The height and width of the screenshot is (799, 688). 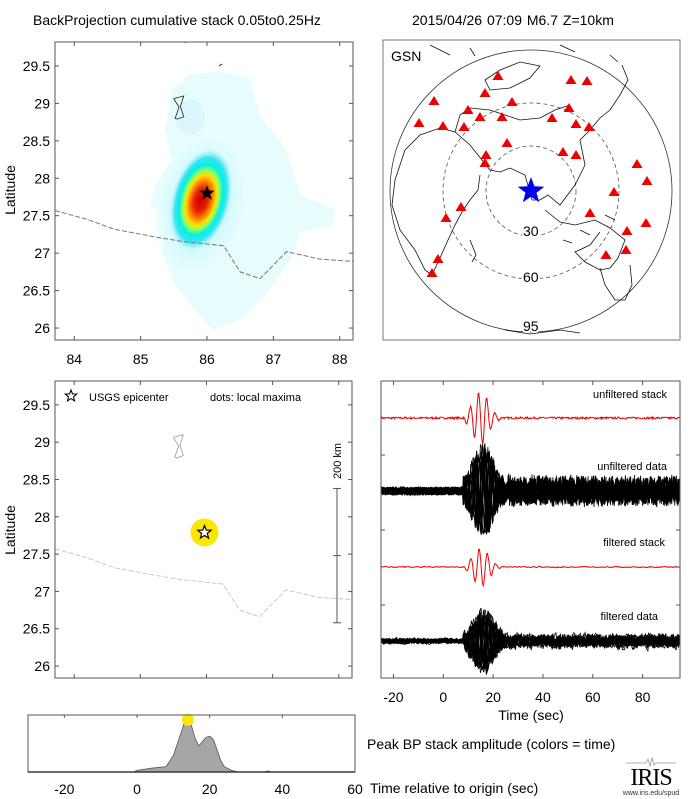 What do you see at coordinates (530, 418) in the screenshot?
I see `trace-unfiltered-stack` at bounding box center [530, 418].